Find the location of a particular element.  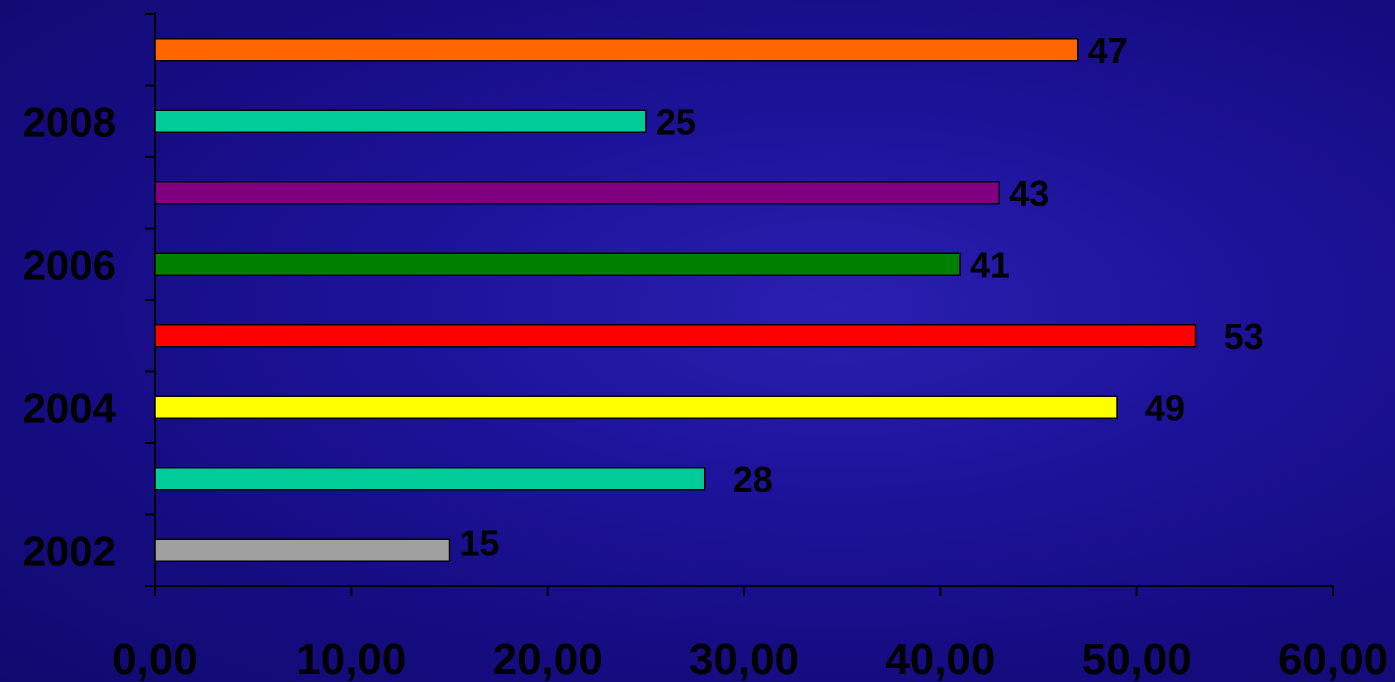

y-tick-label: 2006 is located at coordinates (69, 264).